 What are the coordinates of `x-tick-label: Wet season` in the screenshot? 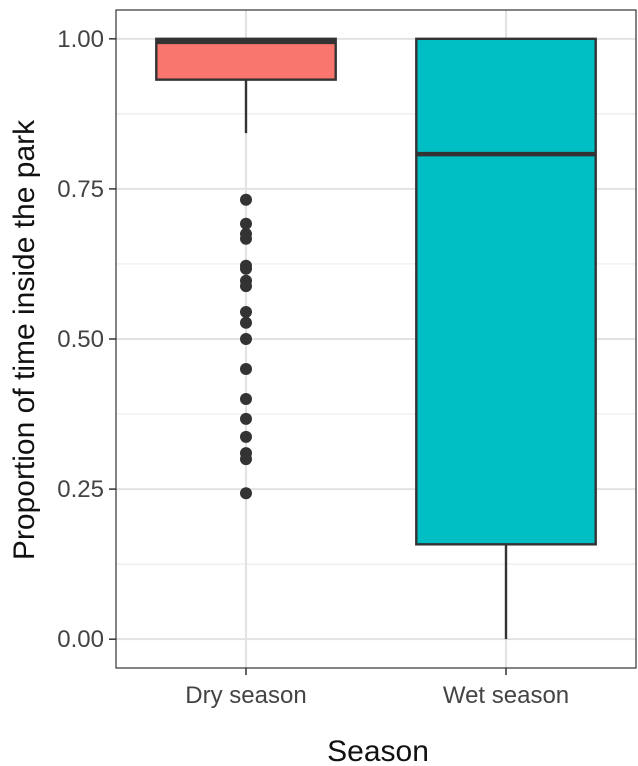 It's located at (506, 695).